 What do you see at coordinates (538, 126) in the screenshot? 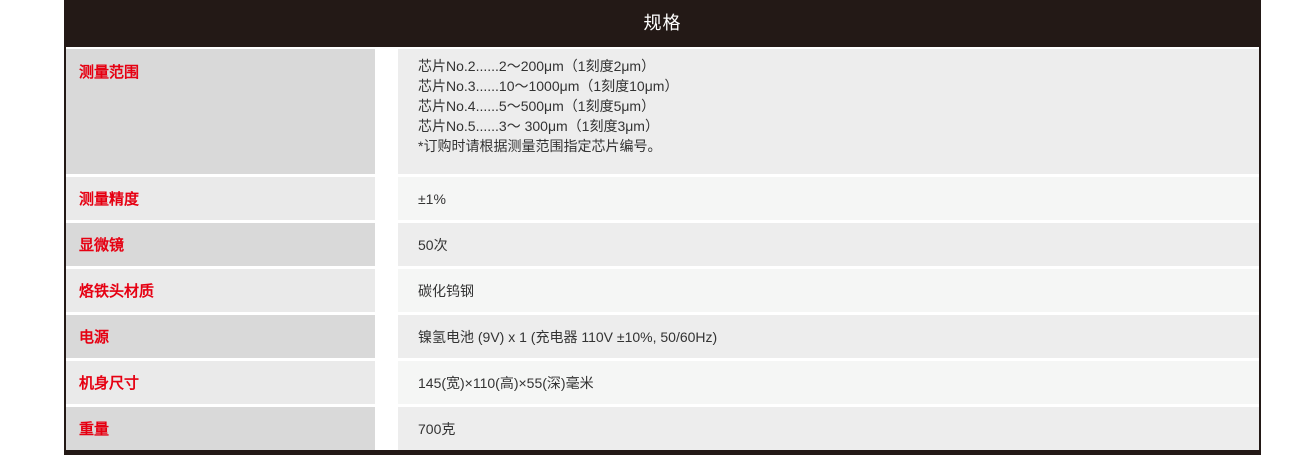
I see `value-line: 芯片No.5......3～ 300μm（1刻度3μm）` at bounding box center [538, 126].